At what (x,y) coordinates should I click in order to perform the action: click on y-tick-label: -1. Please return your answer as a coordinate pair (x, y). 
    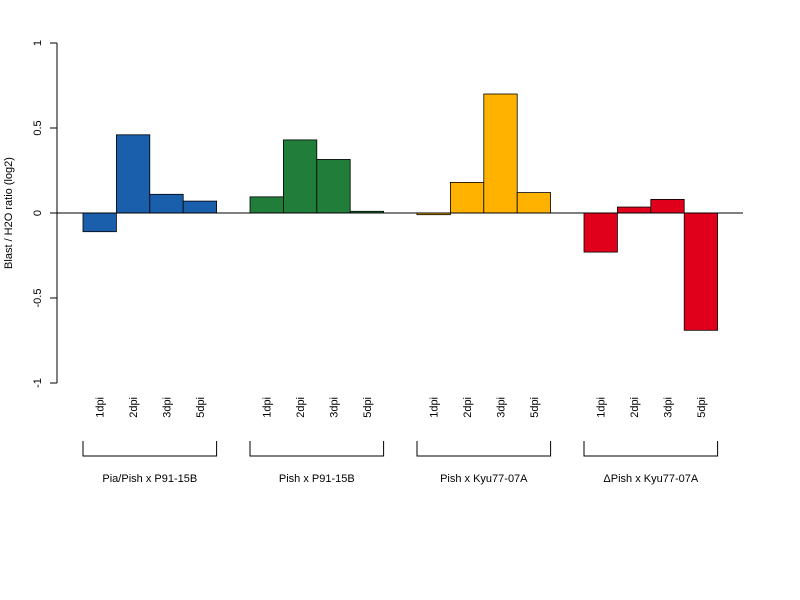
    Looking at the image, I should click on (38, 383).